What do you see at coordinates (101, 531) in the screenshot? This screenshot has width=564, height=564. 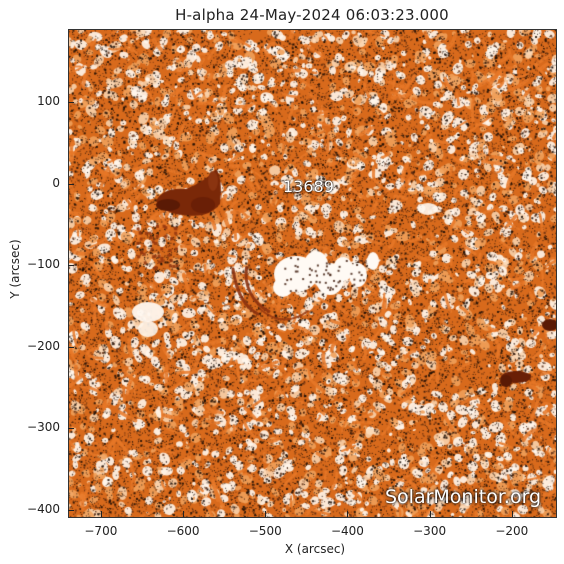 I see `x-tick-label: −700` at bounding box center [101, 531].